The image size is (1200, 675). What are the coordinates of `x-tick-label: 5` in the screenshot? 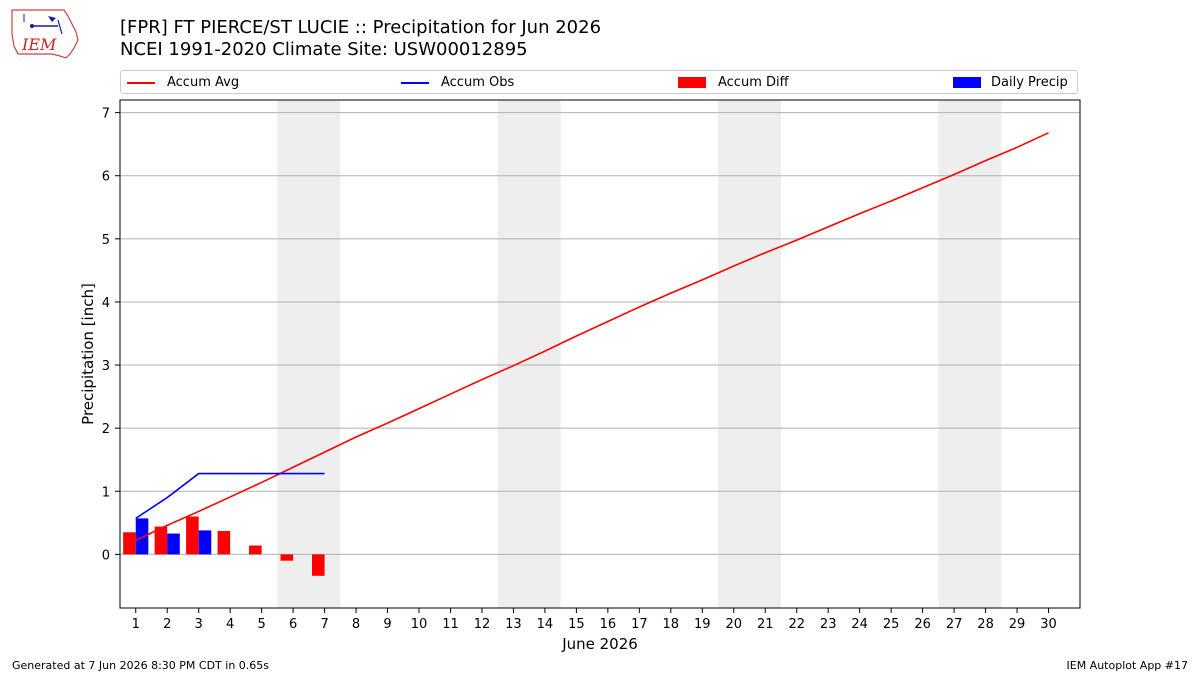 It's located at (261, 624).